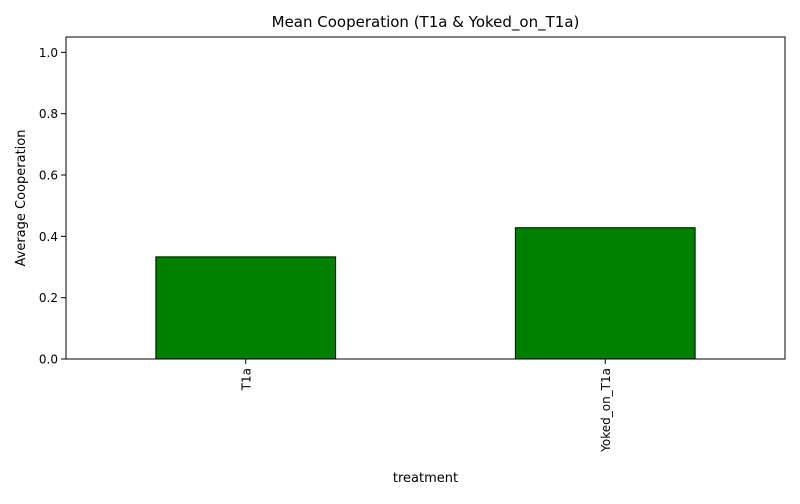 This screenshot has width=800, height=504. Describe the element at coordinates (21, 198) in the screenshot. I see `y-axis-label: Average Cooperation` at that location.